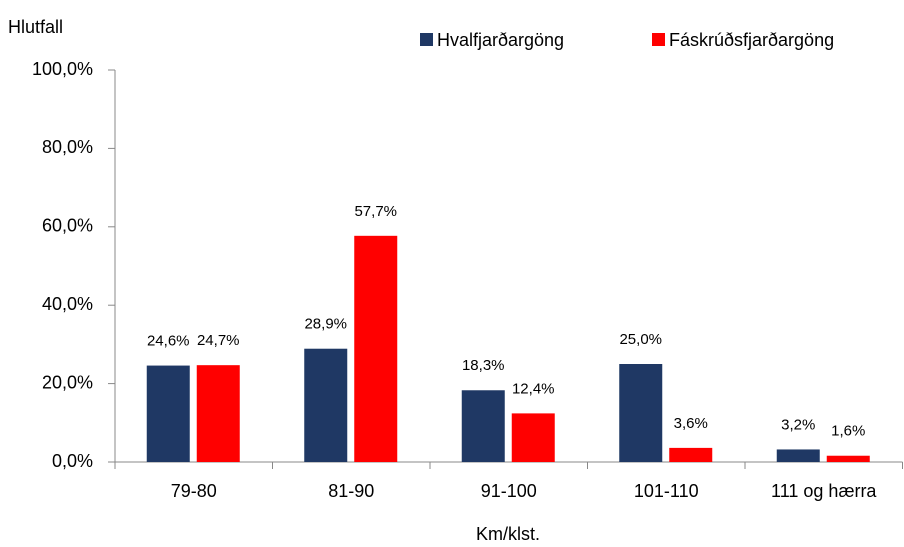 This screenshot has width=904, height=547. What do you see at coordinates (509, 491) in the screenshot?
I see `x-tick-label: 91-100` at bounding box center [509, 491].